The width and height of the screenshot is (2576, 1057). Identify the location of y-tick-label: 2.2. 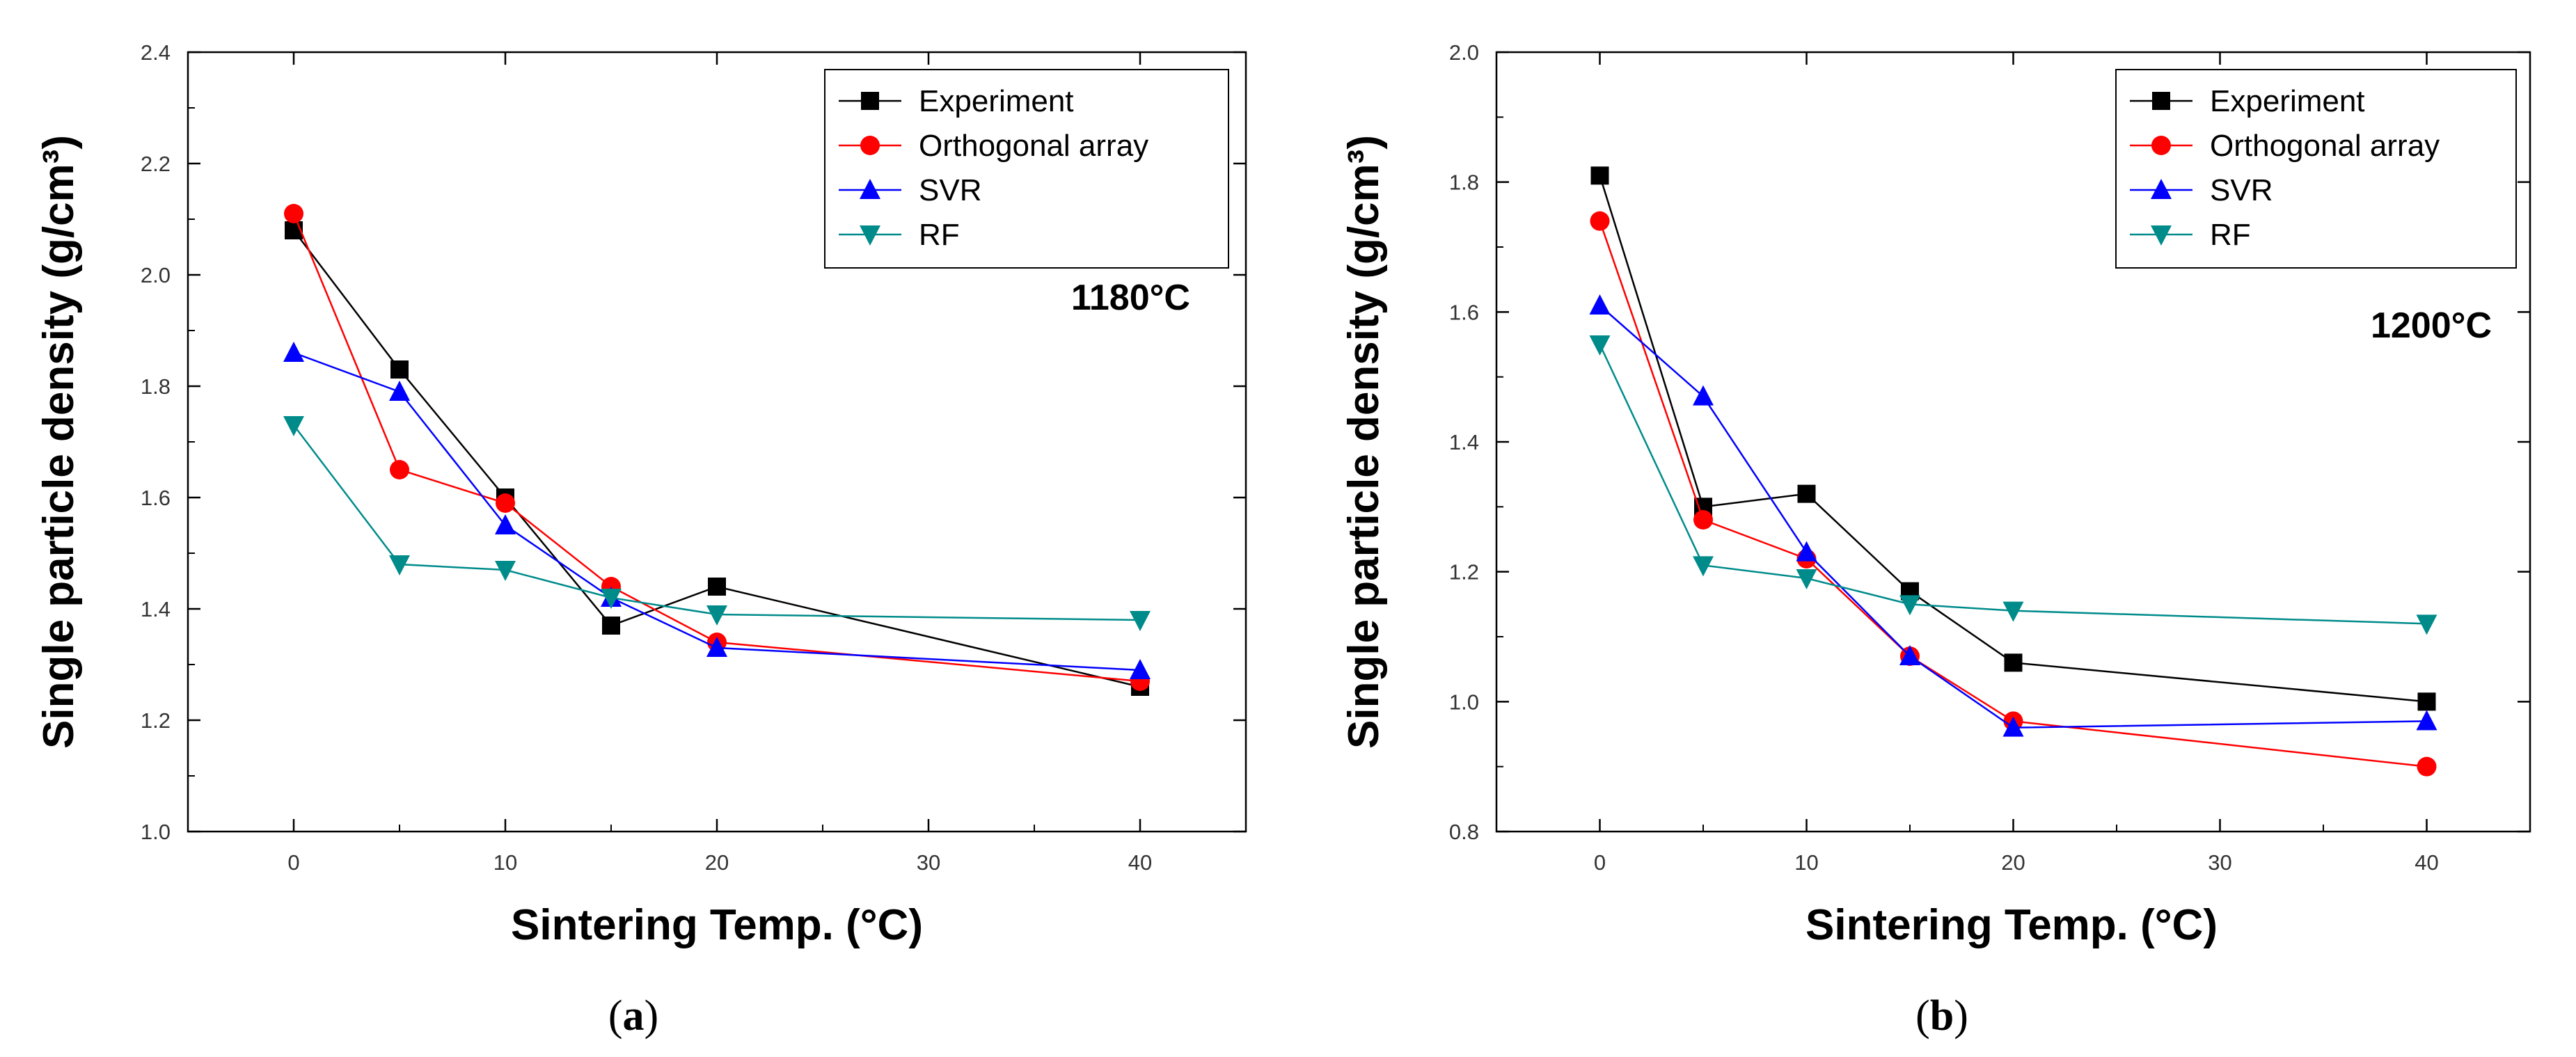
(156, 164).